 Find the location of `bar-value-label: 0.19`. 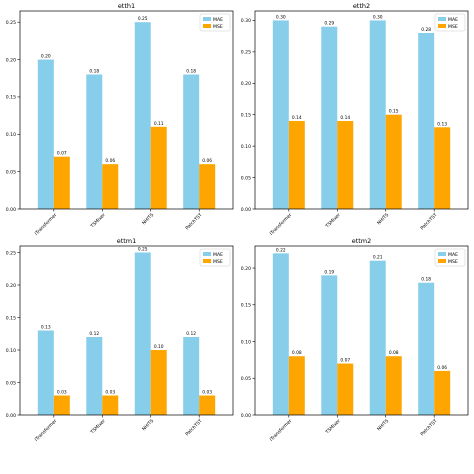

bar-value-label: 0.19 is located at coordinates (329, 272).